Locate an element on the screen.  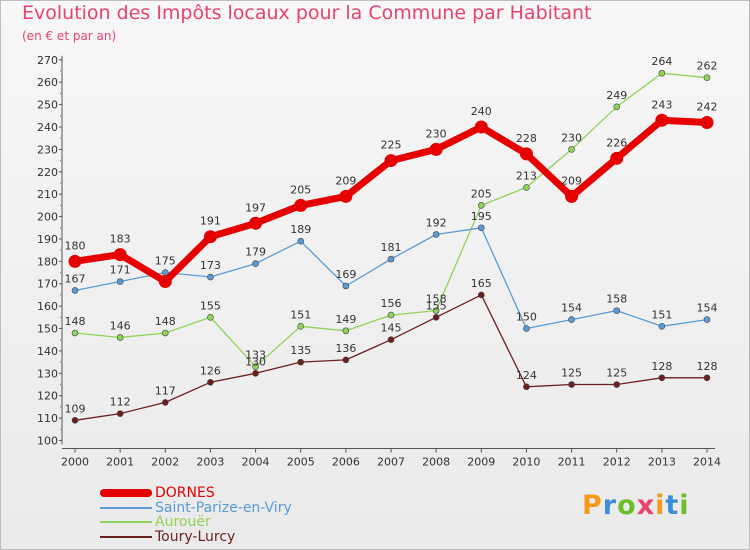
data-label: 117 is located at coordinates (165, 390).